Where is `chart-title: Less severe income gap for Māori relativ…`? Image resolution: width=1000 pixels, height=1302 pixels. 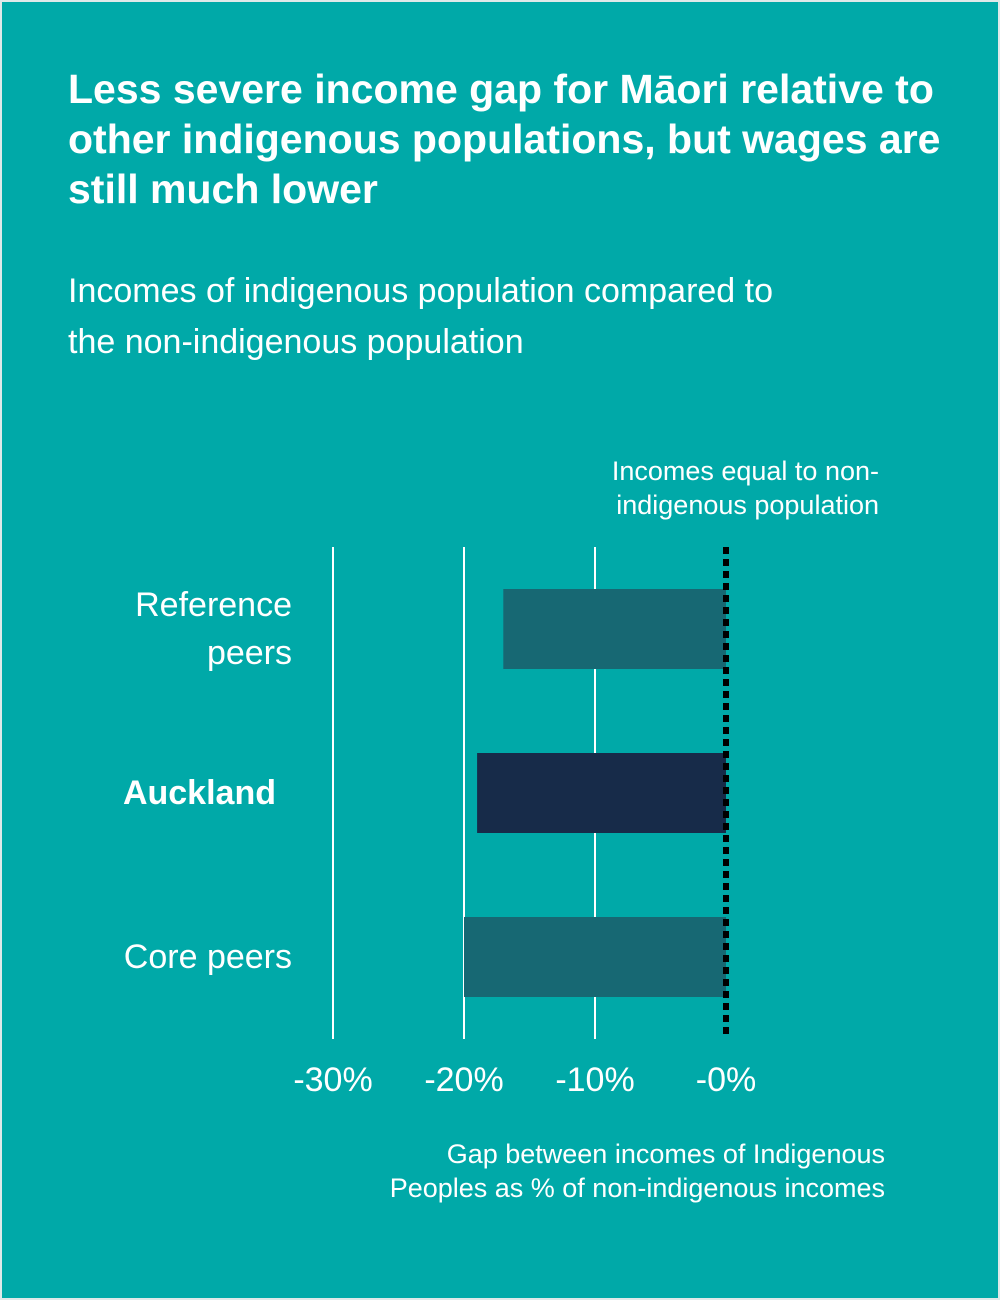
chart-title: Less severe income gap for Māori relativ… is located at coordinates (504, 139).